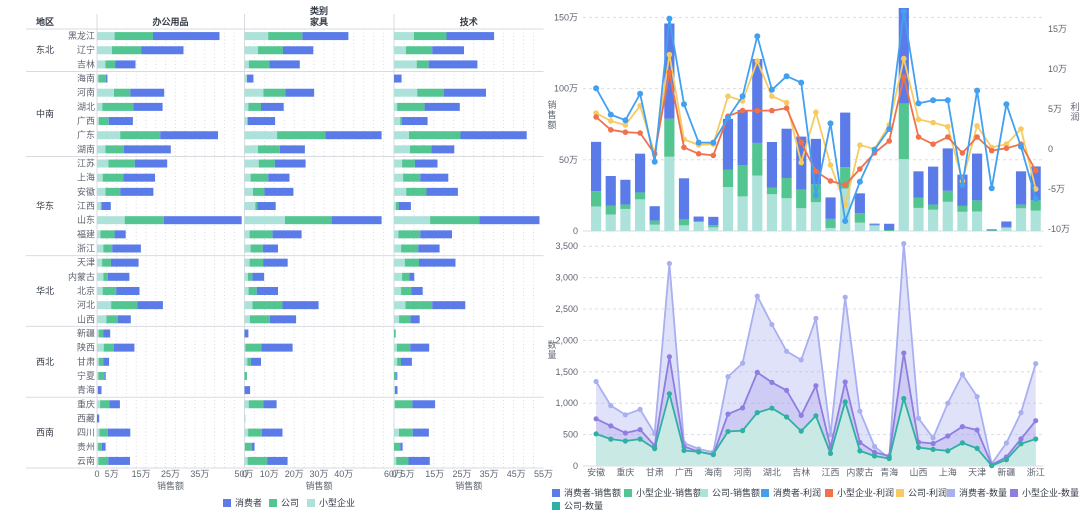 The height and width of the screenshot is (518, 1080). What do you see at coordinates (86, 49) in the screenshot?
I see `svg-text: 辽宁` at bounding box center [86, 49].